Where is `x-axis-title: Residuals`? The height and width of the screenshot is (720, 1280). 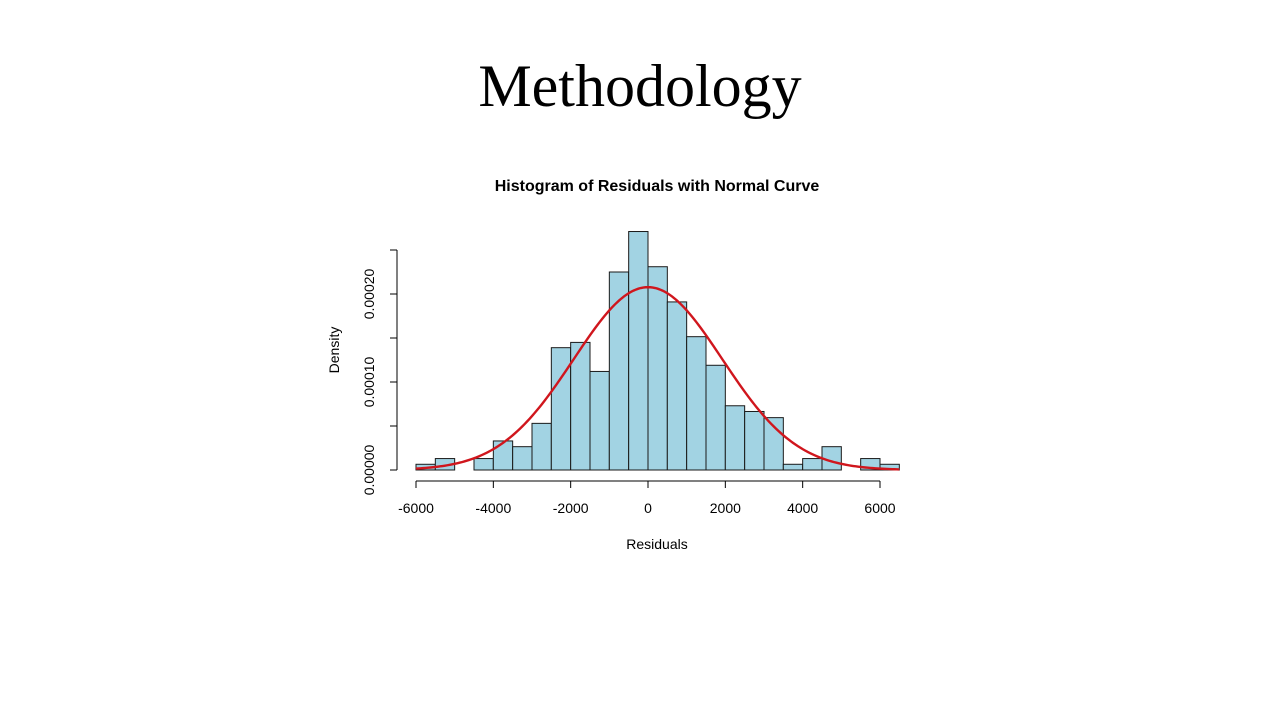 x-axis-title: Residuals is located at coordinates (656, 544).